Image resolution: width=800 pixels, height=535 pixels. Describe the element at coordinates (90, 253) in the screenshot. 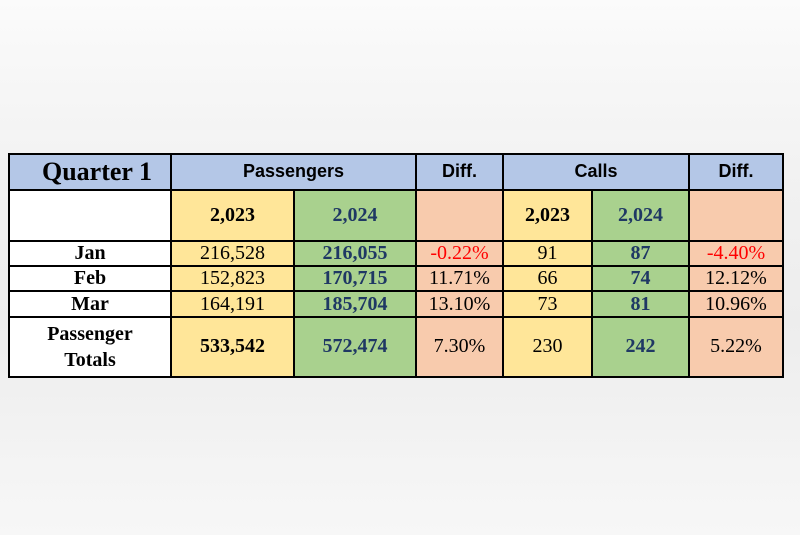

I see `row-label: Jan` at that location.